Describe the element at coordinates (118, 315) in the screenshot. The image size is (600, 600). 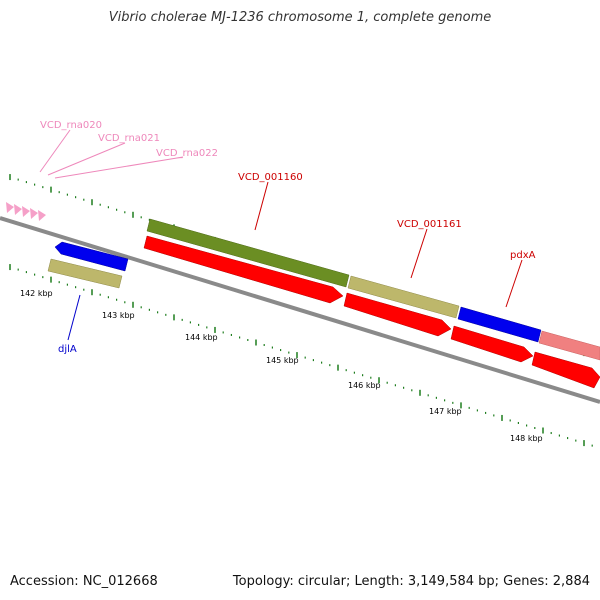
I see `tick-label-143: 143 kbp` at that location.